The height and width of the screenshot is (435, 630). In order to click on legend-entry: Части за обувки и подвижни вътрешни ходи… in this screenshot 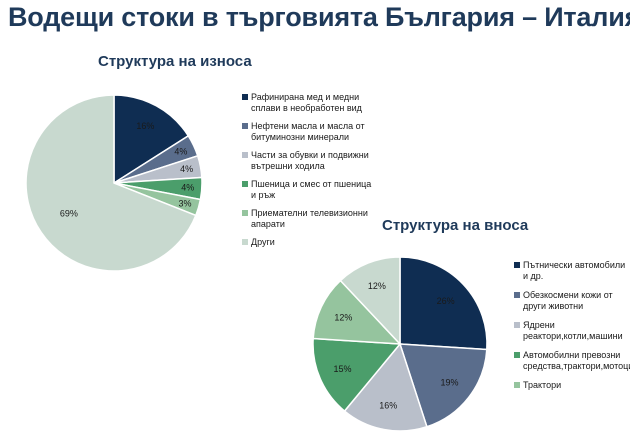, I will do `click(307, 161)`.